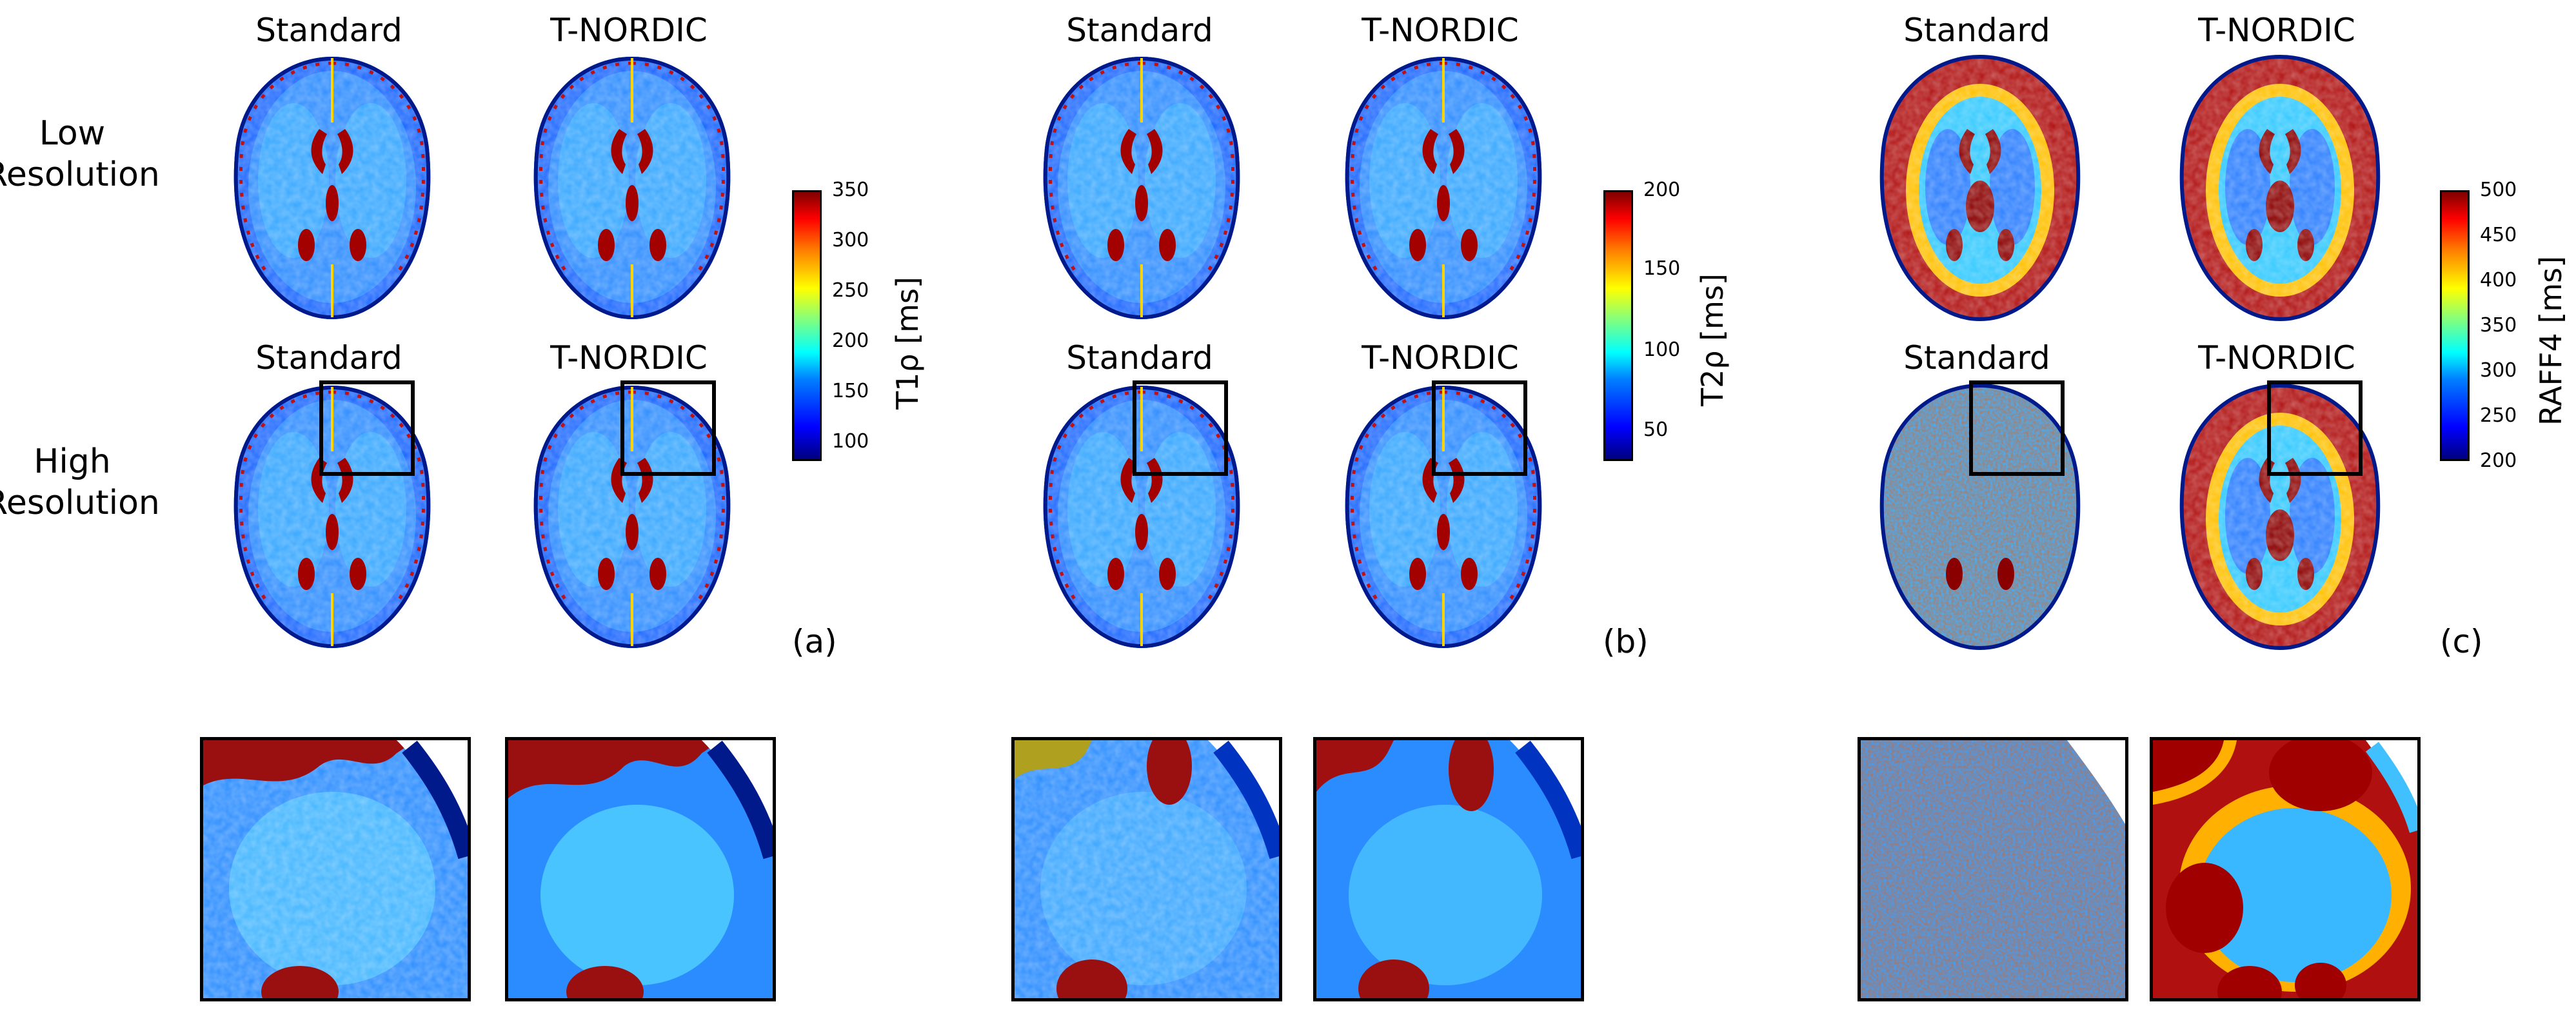 This screenshot has height=1033, width=2576. What do you see at coordinates (2455, 325) in the screenshot?
I see `colorbar-c` at bounding box center [2455, 325].